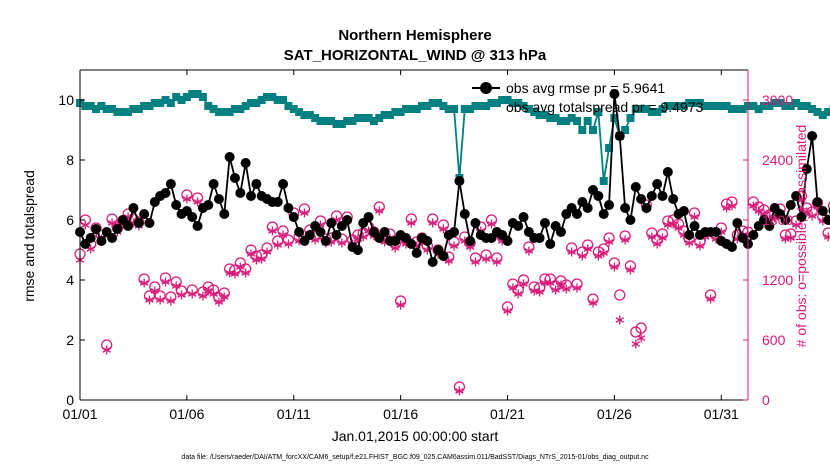 This screenshot has width=830, height=470. Describe the element at coordinates (66, 100) in the screenshot. I see `y-tick-label: 10` at that location.